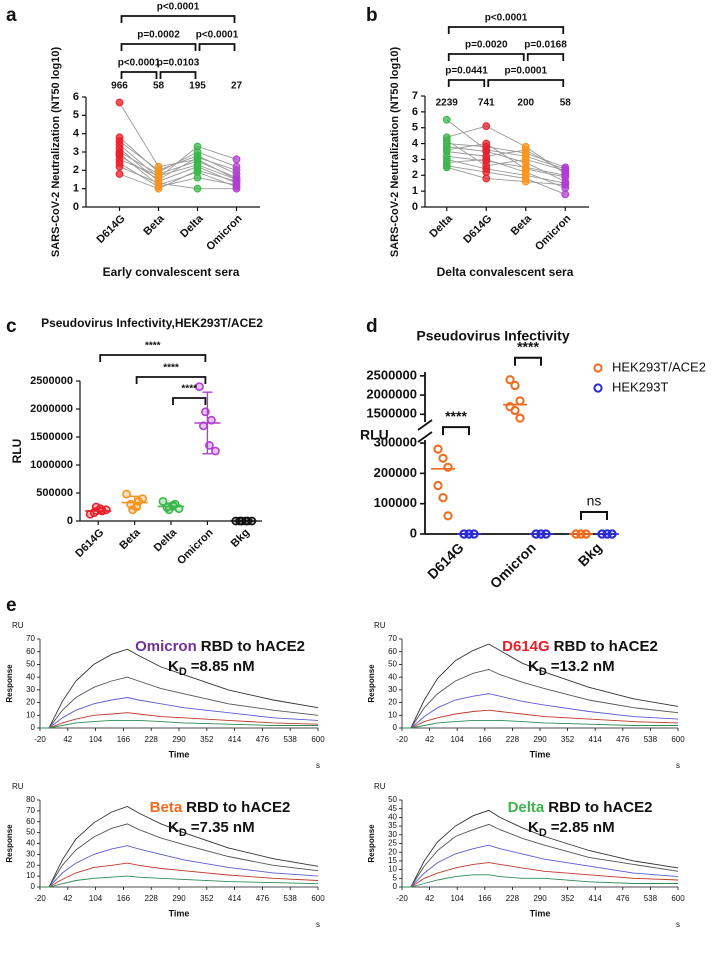  Describe the element at coordinates (178, 63) in the screenshot. I see `comparison-label: p=0.0103` at that location.